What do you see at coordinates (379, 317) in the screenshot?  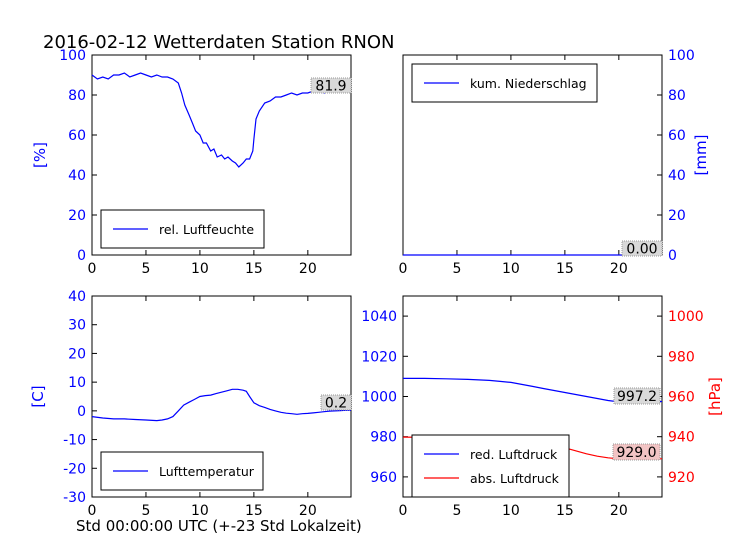 I see `y-tick-label: 1040` at bounding box center [379, 317].